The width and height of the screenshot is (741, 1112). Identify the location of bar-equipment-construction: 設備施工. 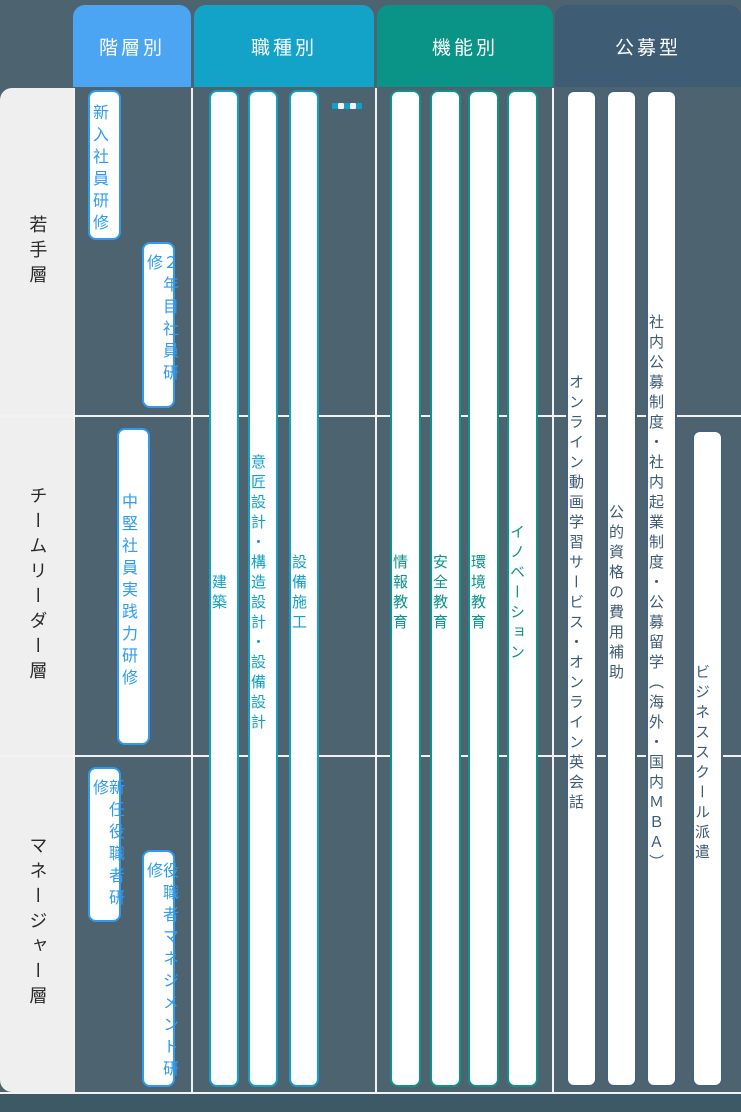
(304, 588).